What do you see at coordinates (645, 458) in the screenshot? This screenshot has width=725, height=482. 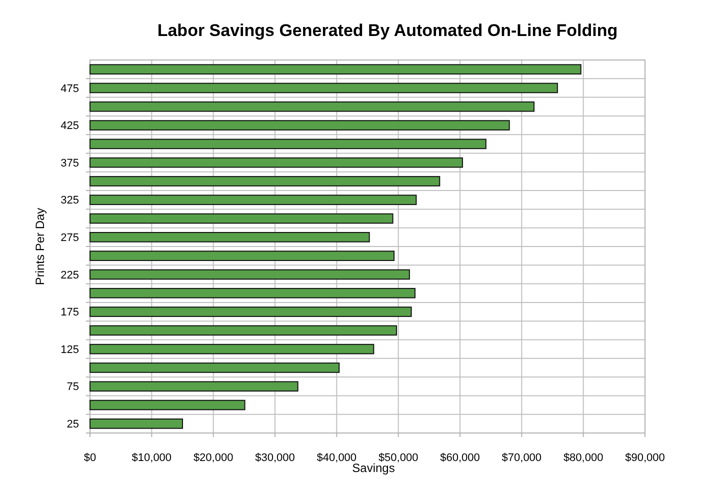 I see `x-tick-label: $90,000` at bounding box center [645, 458].